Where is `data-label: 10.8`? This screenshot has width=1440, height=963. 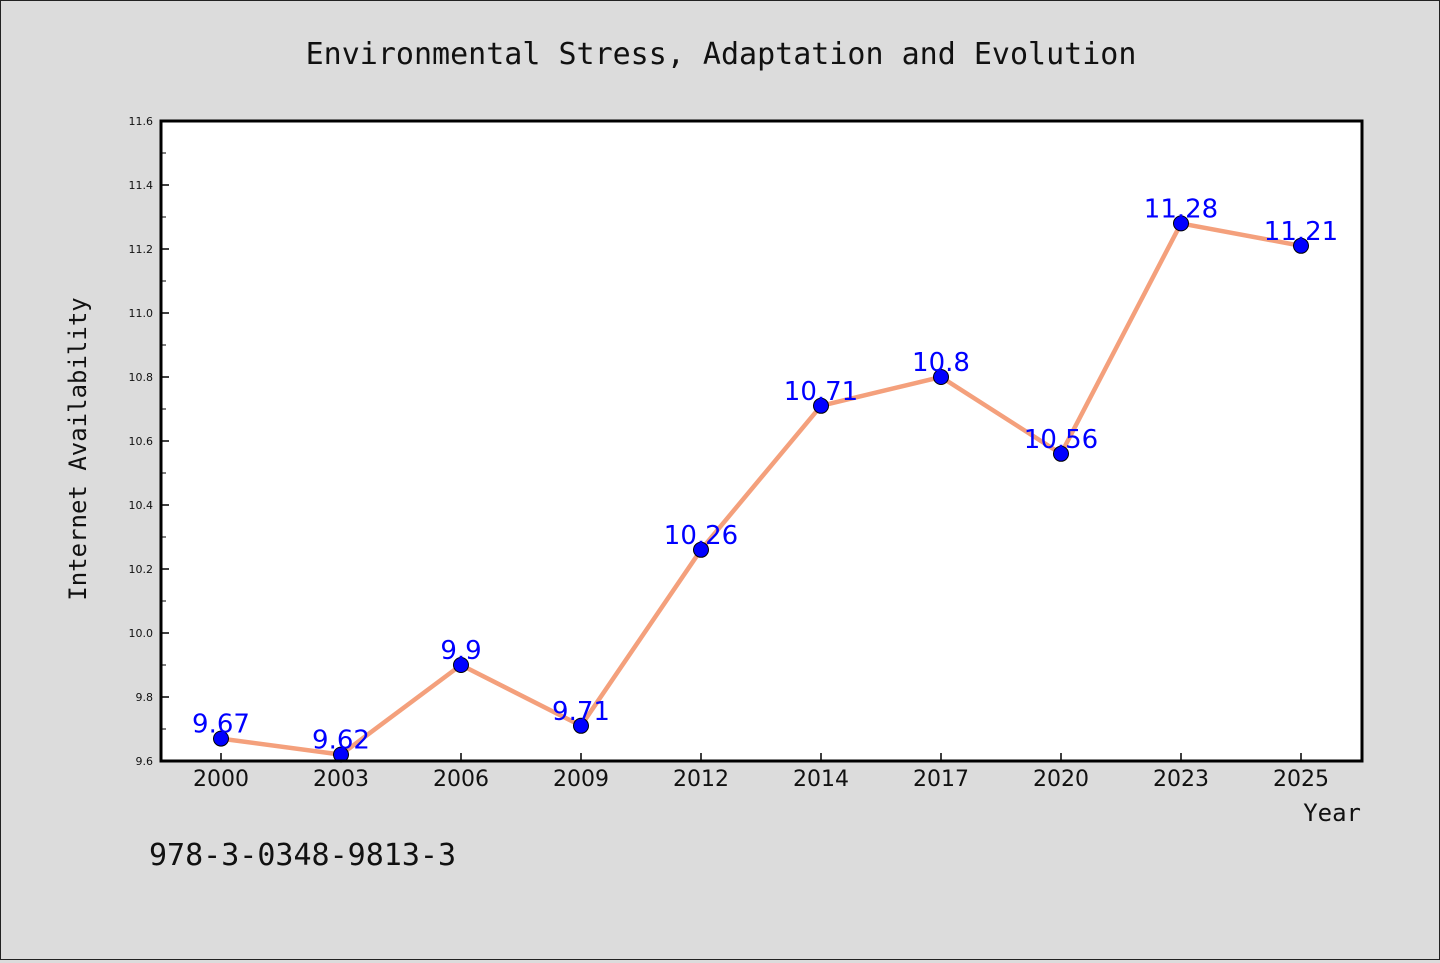 data-label: 10.8 is located at coordinates (941, 363).